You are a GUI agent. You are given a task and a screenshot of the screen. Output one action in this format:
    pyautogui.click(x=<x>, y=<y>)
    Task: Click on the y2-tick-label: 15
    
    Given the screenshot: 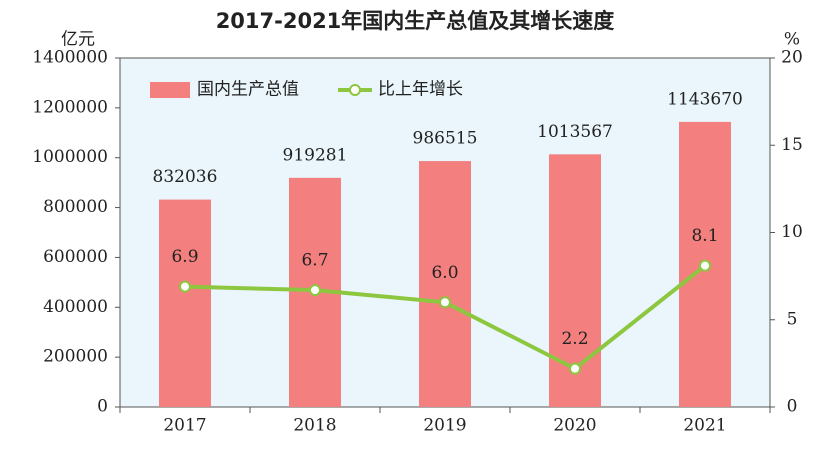 What is the action you would take?
    pyautogui.click(x=792, y=145)
    